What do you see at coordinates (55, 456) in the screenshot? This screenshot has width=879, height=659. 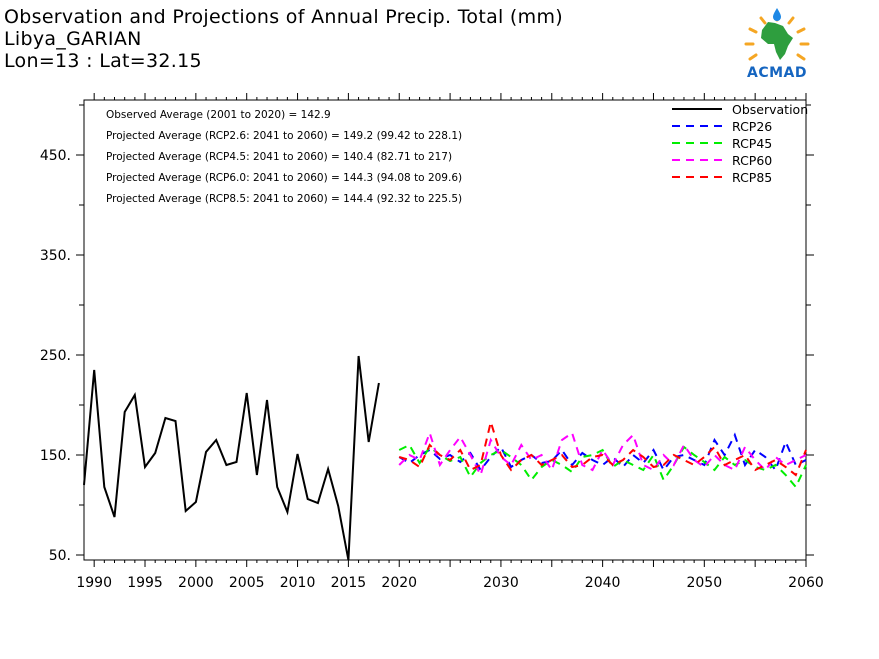 I see `y-tick-label: 150.` at bounding box center [55, 456].